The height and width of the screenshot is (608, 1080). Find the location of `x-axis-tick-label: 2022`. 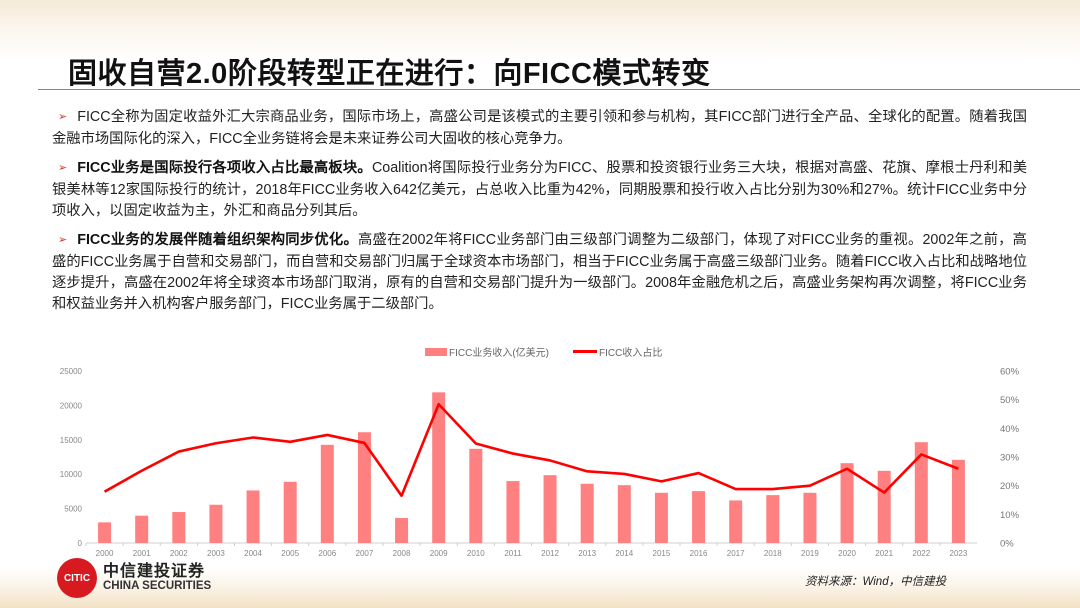

x-axis-tick-label: 2022 is located at coordinates (921, 553).